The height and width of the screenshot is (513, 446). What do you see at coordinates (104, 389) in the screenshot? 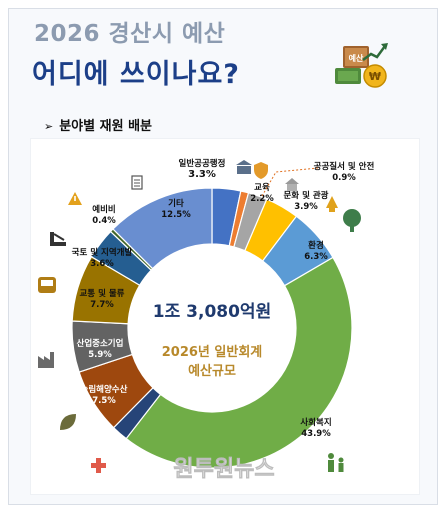
I see `slice-name-label: 농림해양수산` at bounding box center [104, 389].